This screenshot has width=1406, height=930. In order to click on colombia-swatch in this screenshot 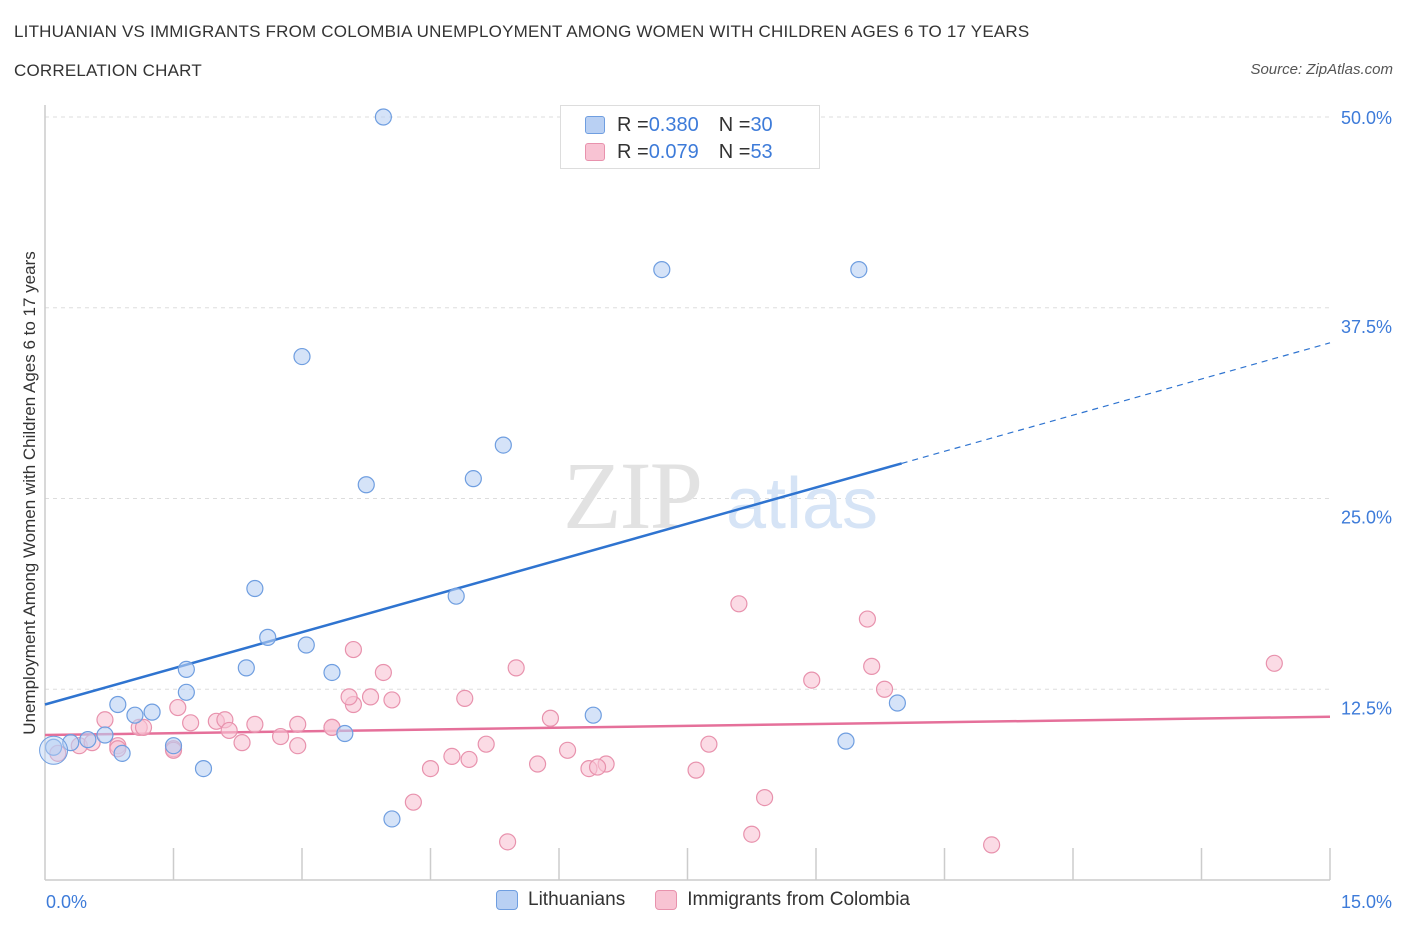, I will do `click(595, 152)`.